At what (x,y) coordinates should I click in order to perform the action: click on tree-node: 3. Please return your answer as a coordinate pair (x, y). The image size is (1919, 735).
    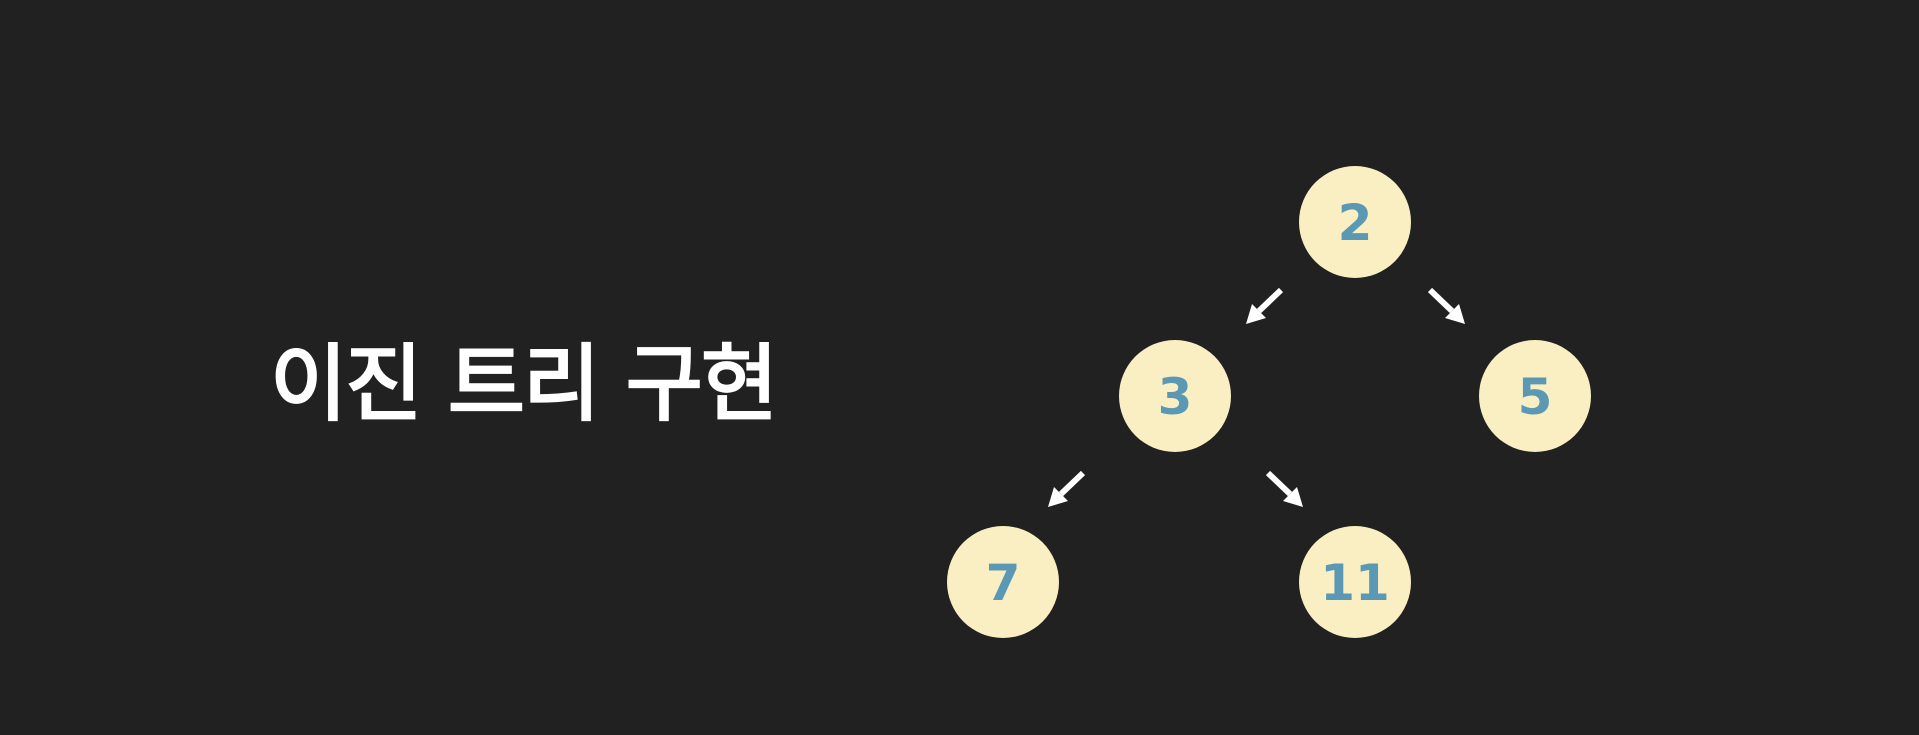
    Looking at the image, I should click on (1175, 396).